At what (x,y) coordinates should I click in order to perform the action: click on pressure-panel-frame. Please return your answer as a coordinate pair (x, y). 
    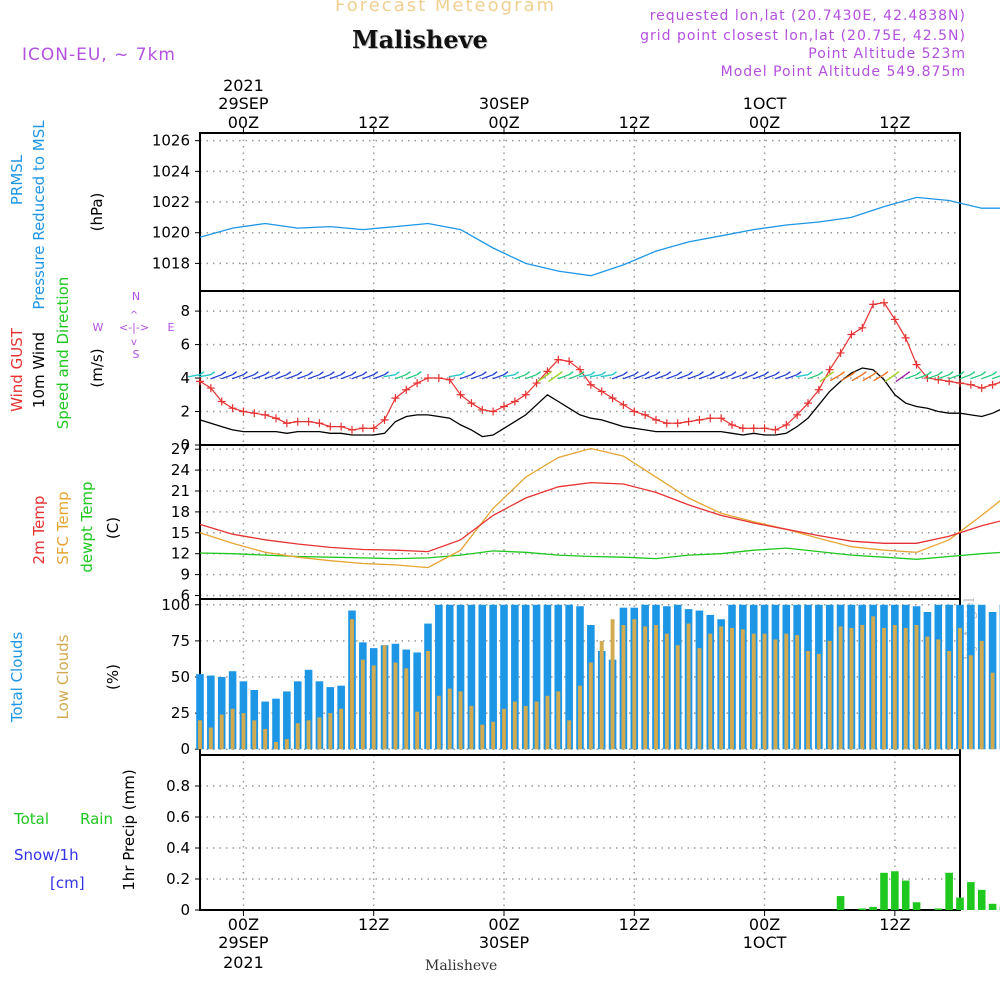
    Looking at the image, I should click on (580, 212).